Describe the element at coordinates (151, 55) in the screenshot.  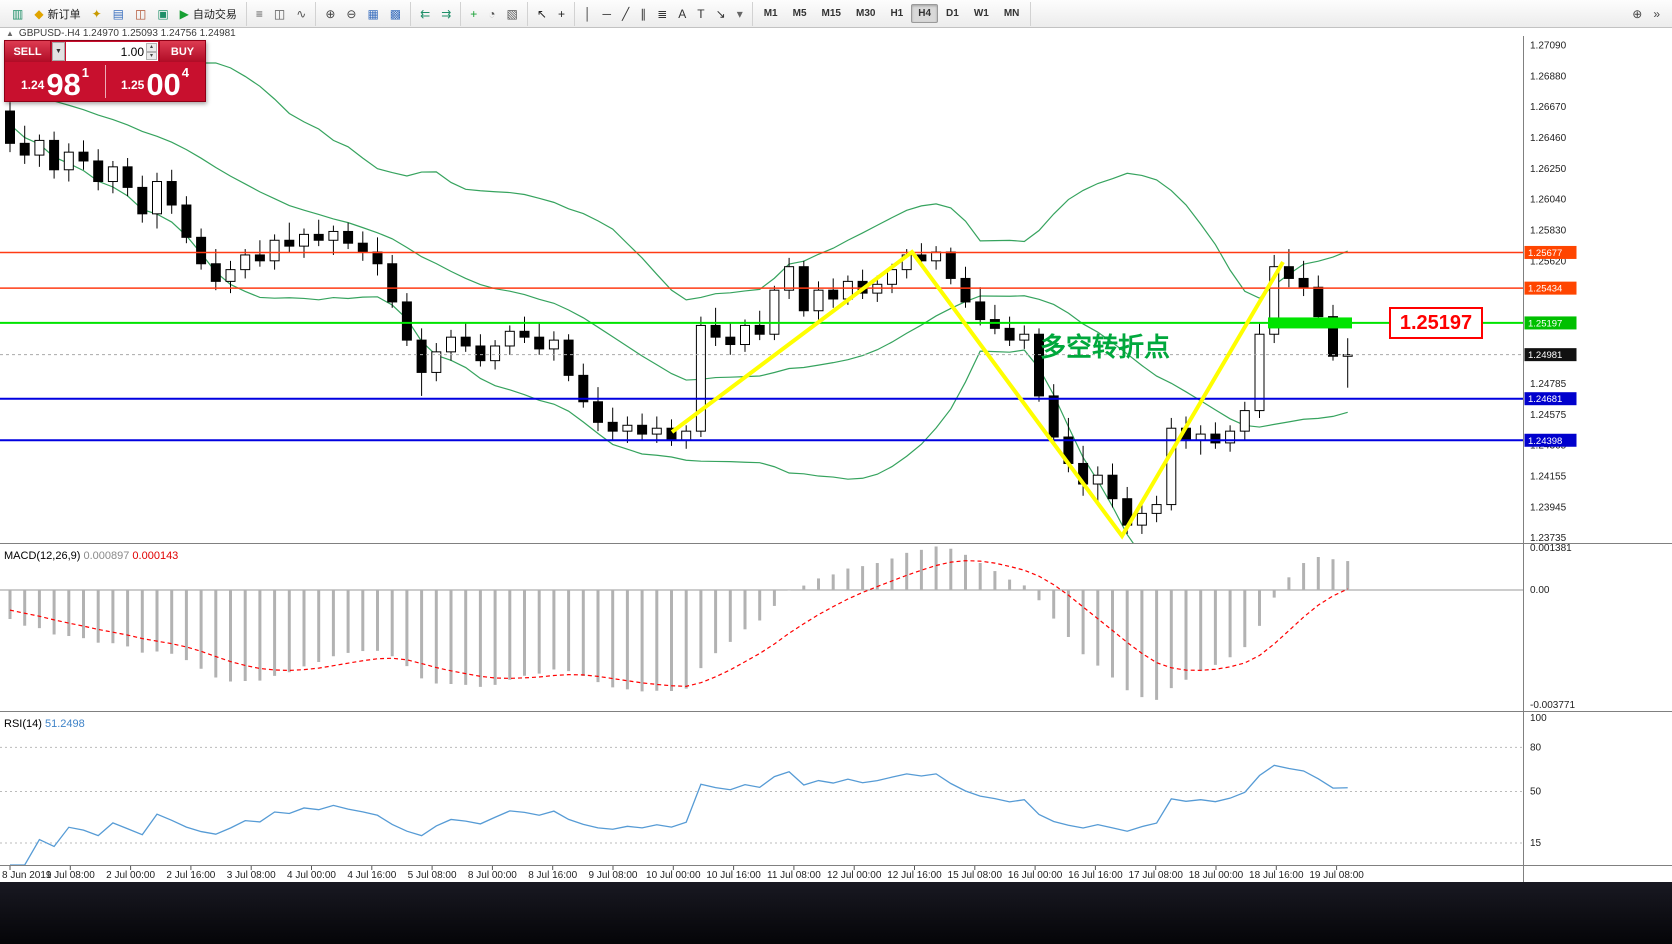
I see `volume-decrease-icon: ▾` at that location.